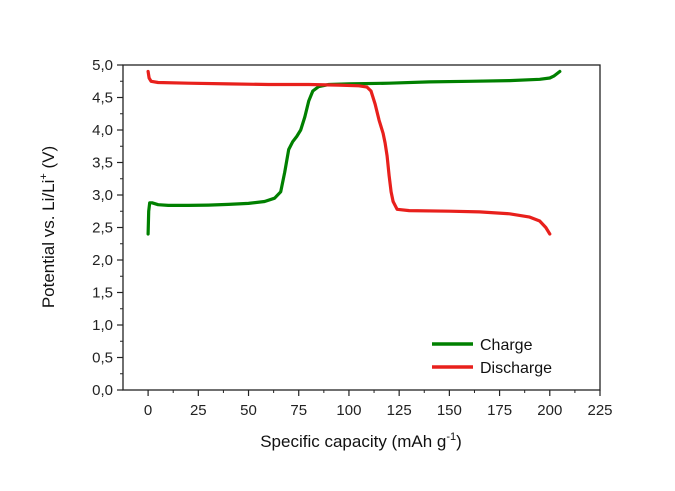 The width and height of the screenshot is (675, 491). I want to click on x-tick-label: 0, so click(148, 410).